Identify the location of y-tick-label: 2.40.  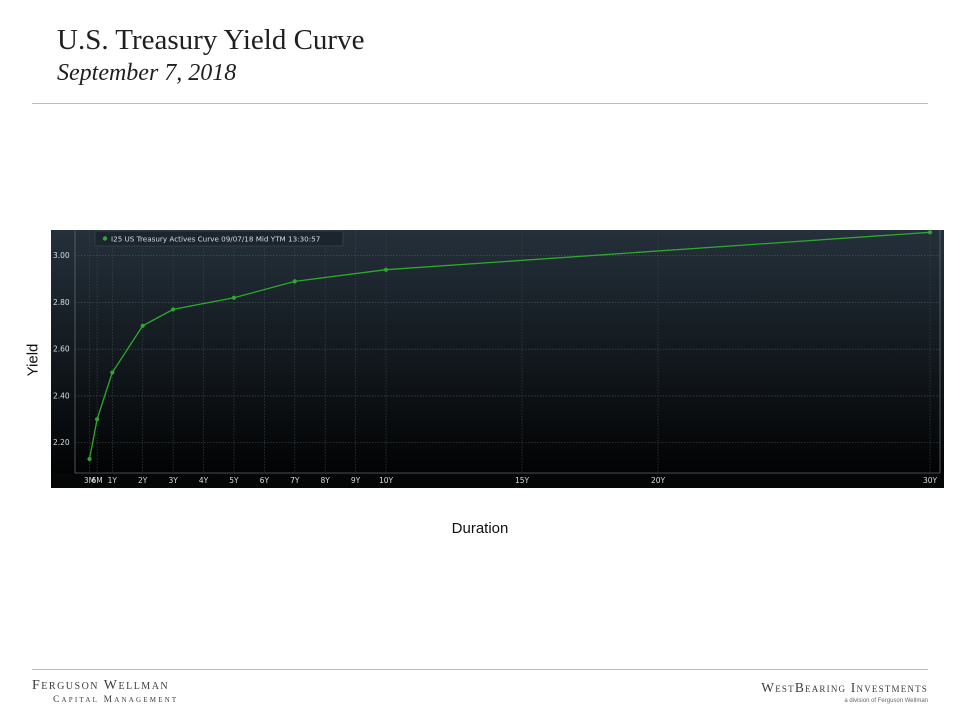
(61, 395).